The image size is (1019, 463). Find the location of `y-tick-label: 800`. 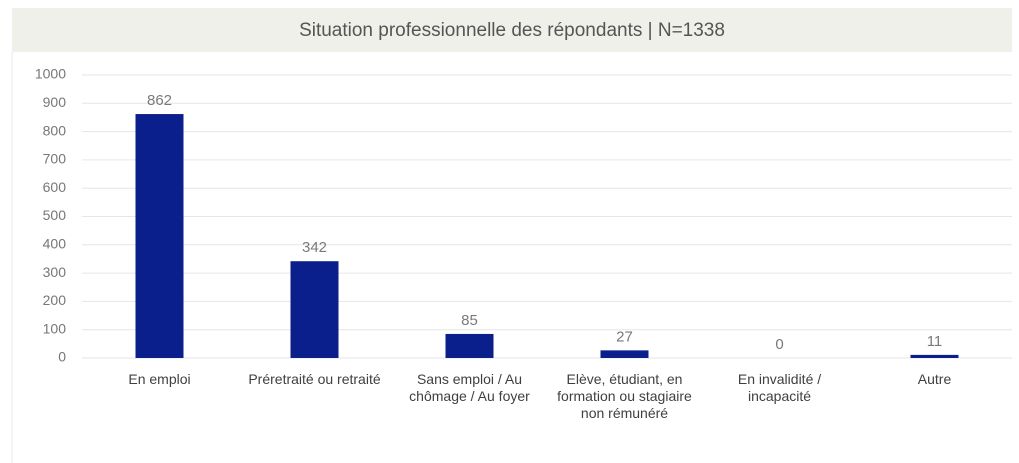

y-tick-label: 800 is located at coordinates (55, 130).